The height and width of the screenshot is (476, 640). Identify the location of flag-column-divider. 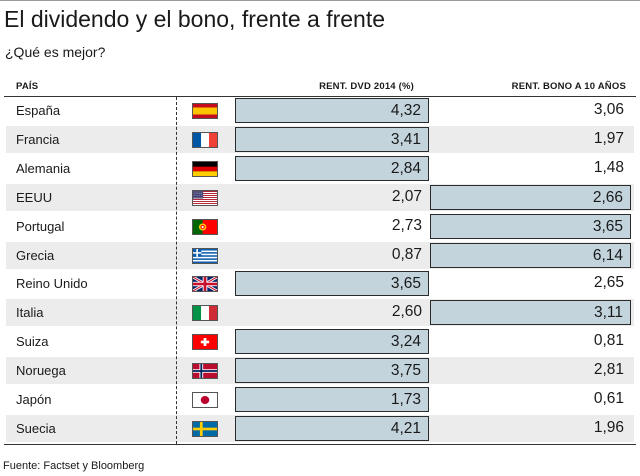
(176, 270).